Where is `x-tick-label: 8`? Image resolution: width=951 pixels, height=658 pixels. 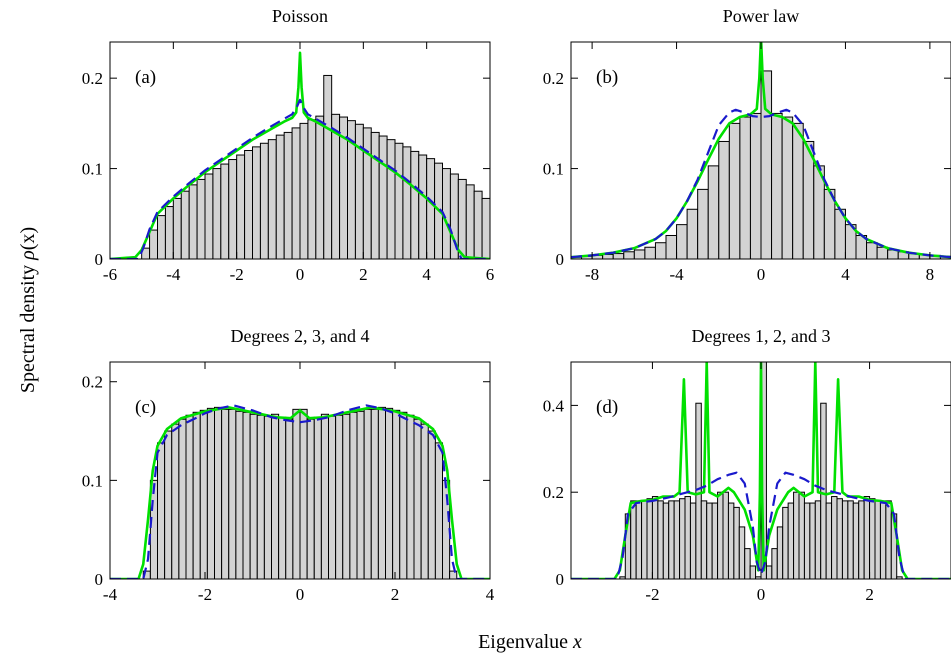
x-tick-label: 8 is located at coordinates (930, 274).